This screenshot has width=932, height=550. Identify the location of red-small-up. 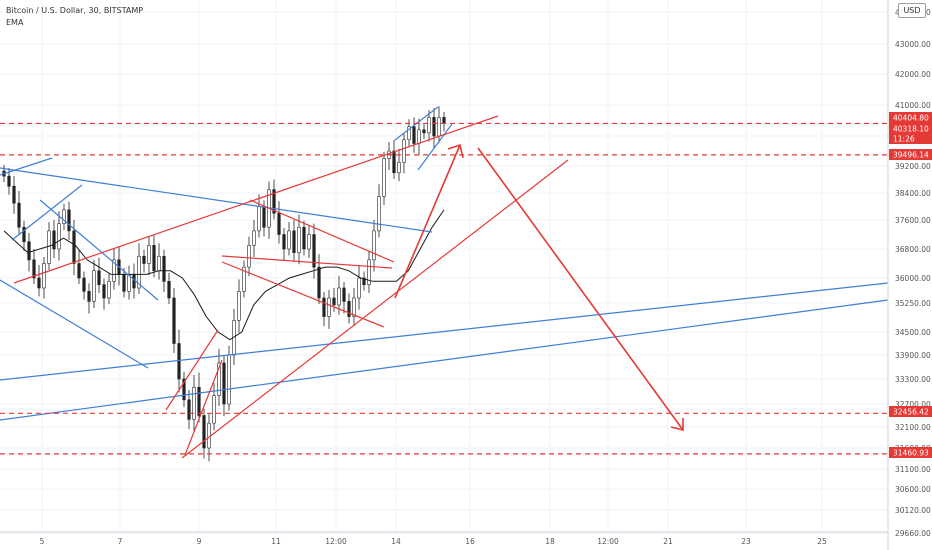
(203, 407).